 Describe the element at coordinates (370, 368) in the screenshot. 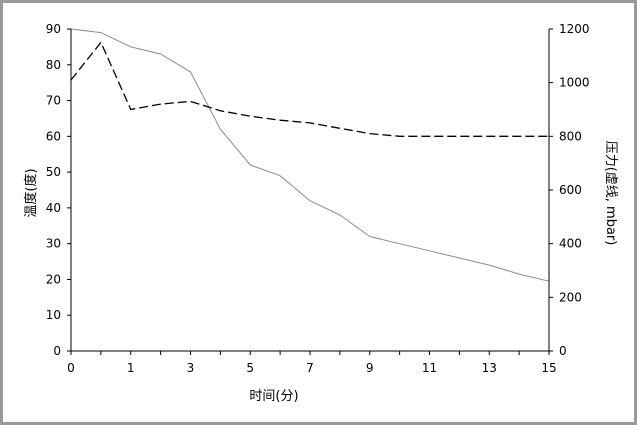

I see `x-tick-label: 9` at that location.